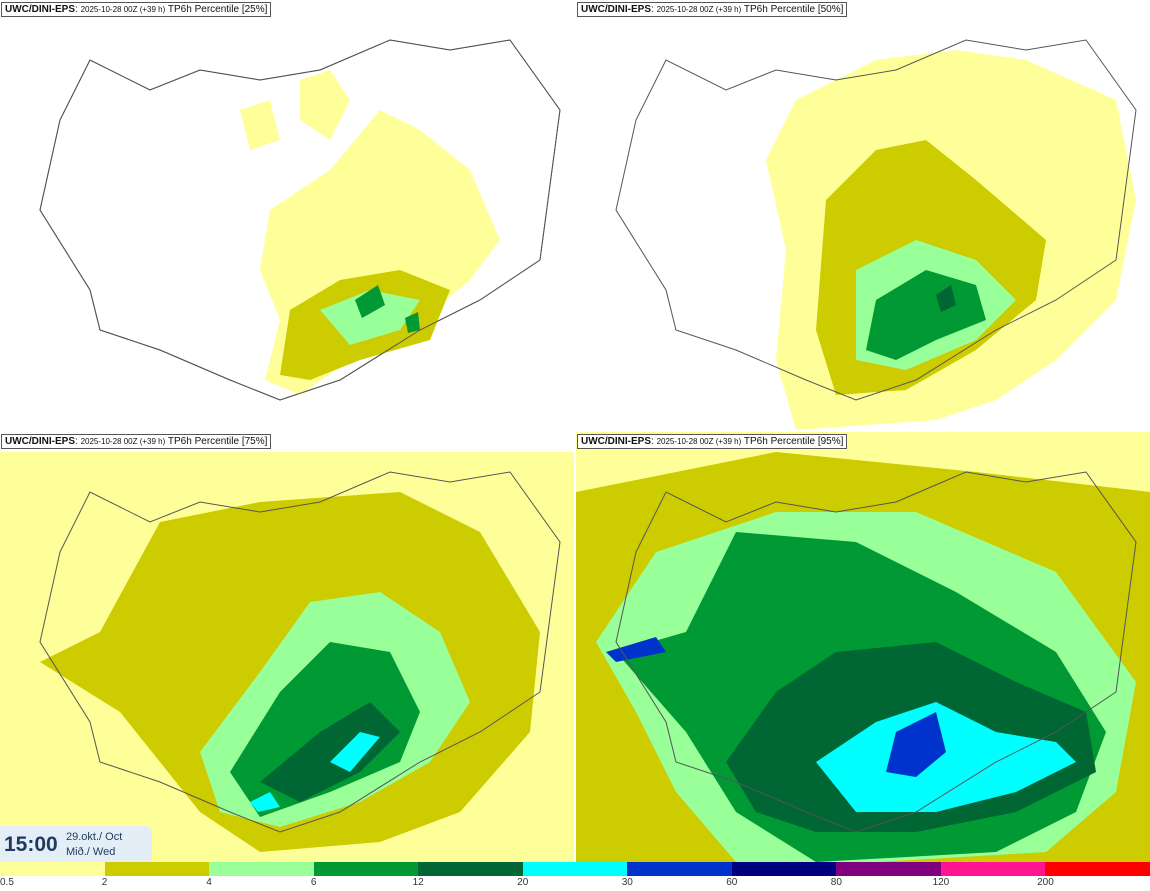  I want to click on legend-tick-label: 2, so click(104, 882).